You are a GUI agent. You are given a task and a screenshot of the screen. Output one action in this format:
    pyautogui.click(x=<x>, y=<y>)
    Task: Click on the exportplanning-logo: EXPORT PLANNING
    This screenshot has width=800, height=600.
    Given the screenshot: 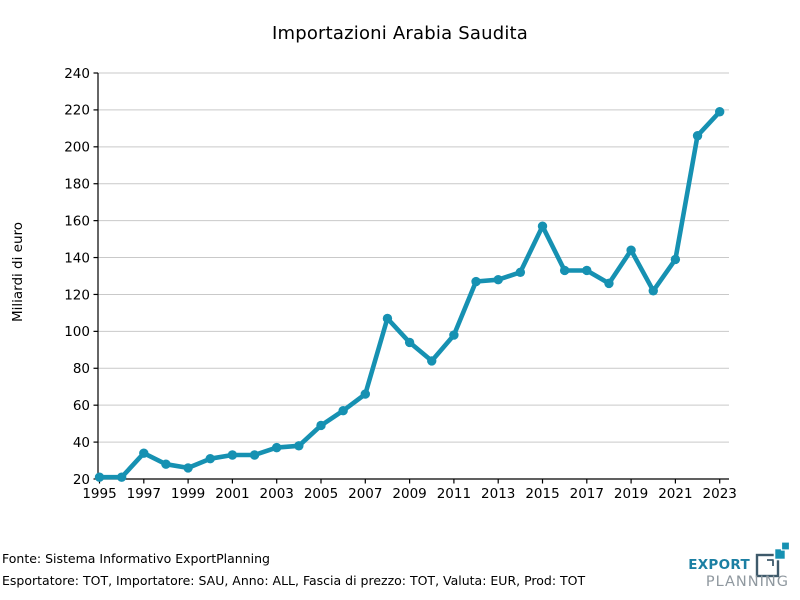 What is the action you would take?
    pyautogui.click(x=737, y=569)
    